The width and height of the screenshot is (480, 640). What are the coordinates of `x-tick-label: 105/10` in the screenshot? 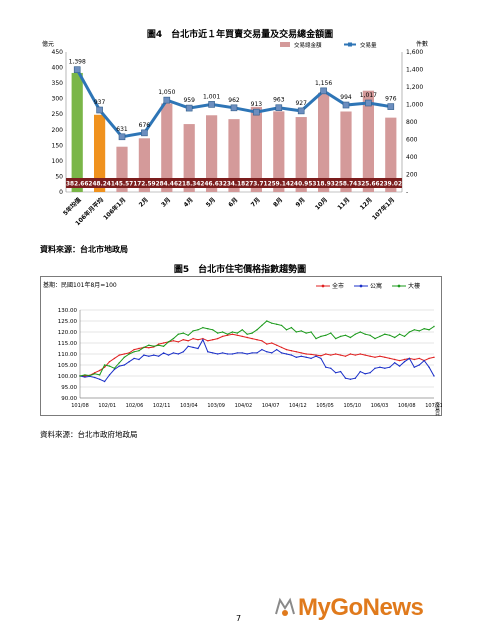 It's located at (353, 406).